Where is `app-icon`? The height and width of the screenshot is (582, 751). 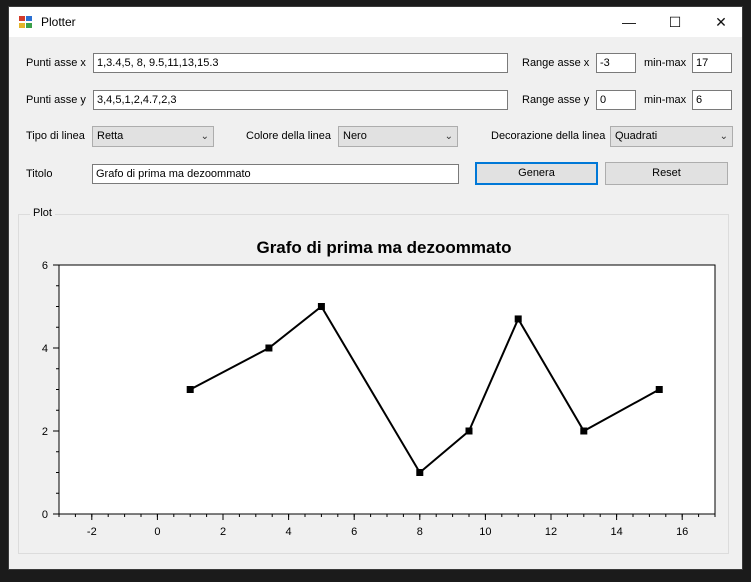
app-icon is located at coordinates (26, 22).